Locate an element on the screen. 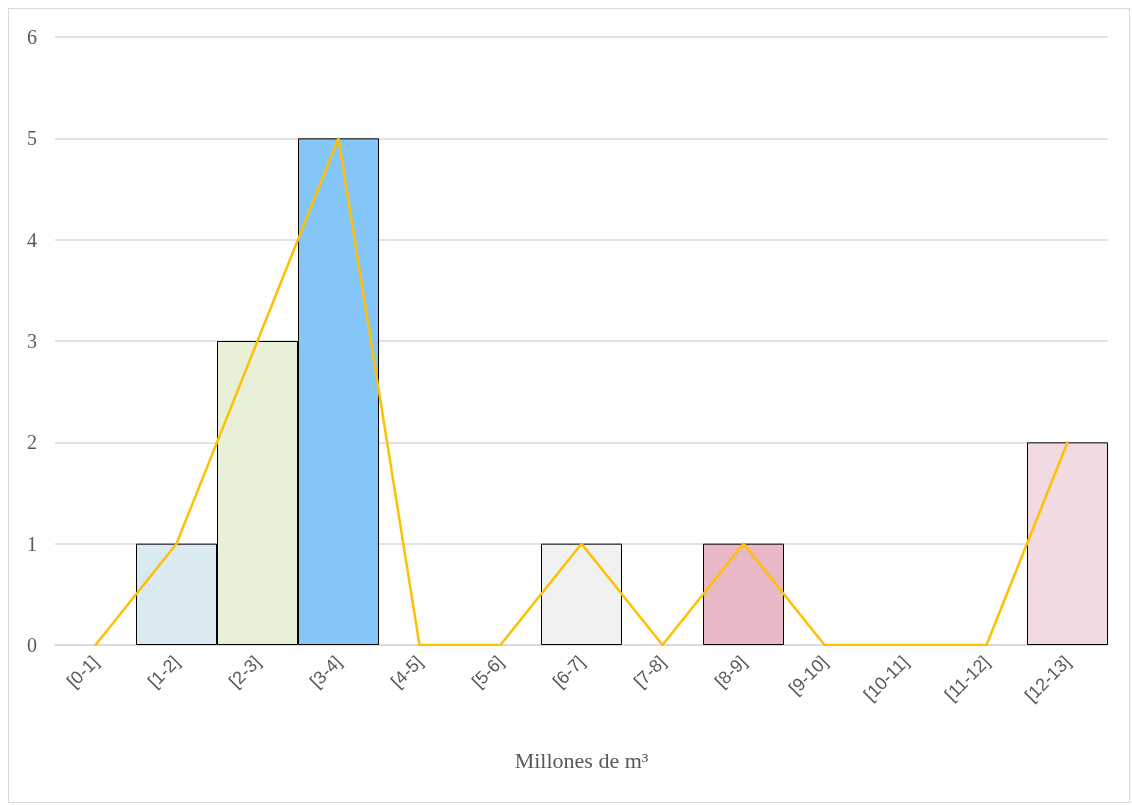  x-axis-title: Millones de m³ is located at coordinates (581, 760).